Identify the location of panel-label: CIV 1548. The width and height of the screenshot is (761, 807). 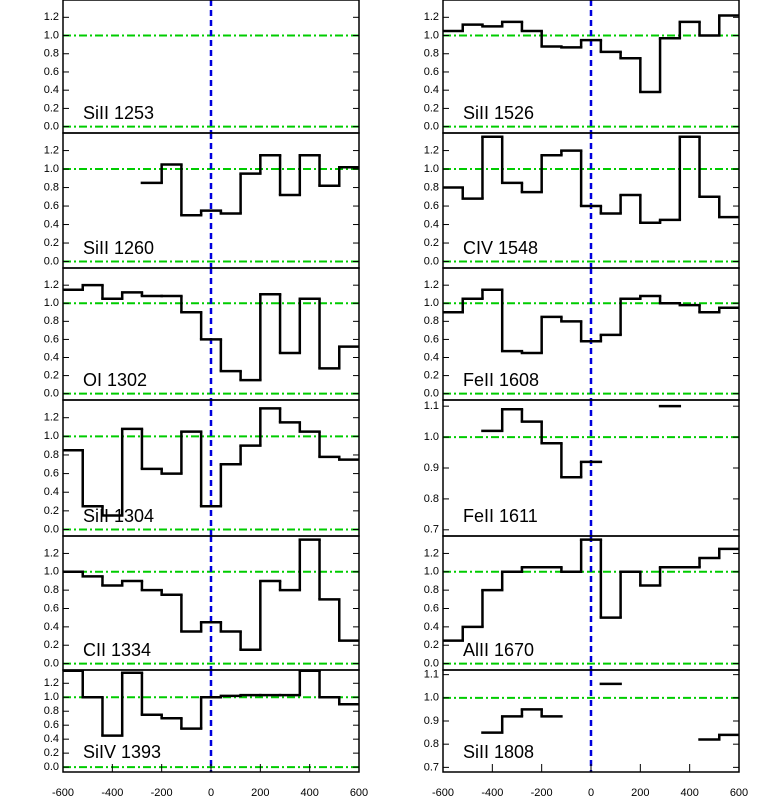
(500, 248).